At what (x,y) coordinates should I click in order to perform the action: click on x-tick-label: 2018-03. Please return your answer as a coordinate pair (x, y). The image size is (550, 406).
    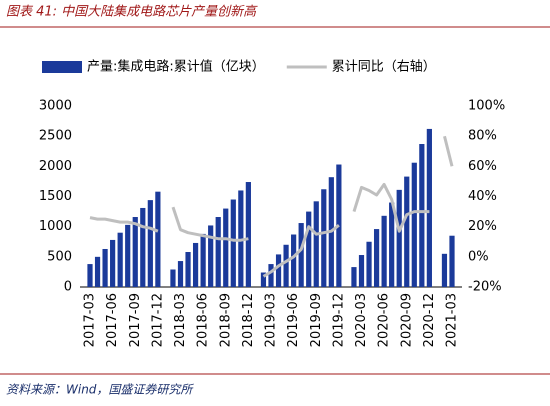
    Looking at the image, I should click on (180, 320).